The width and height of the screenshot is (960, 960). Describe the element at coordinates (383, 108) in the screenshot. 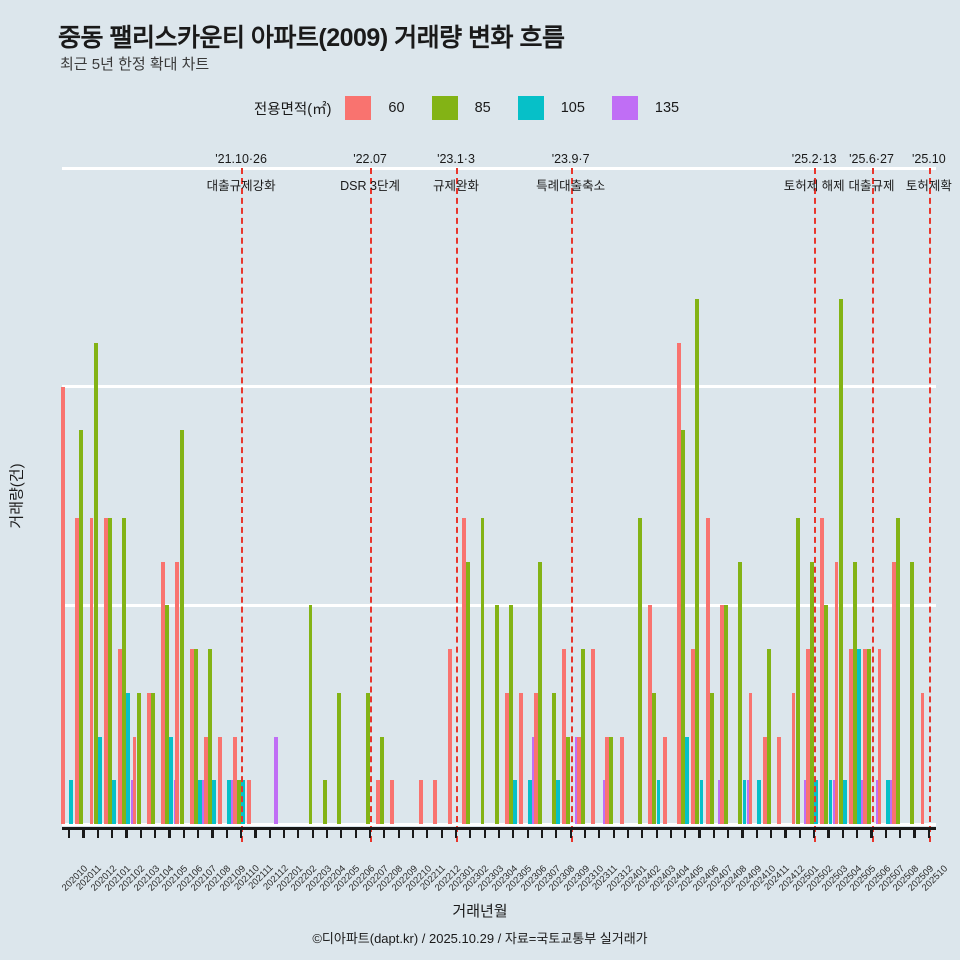

I see `legend-item-60: 60` at that location.